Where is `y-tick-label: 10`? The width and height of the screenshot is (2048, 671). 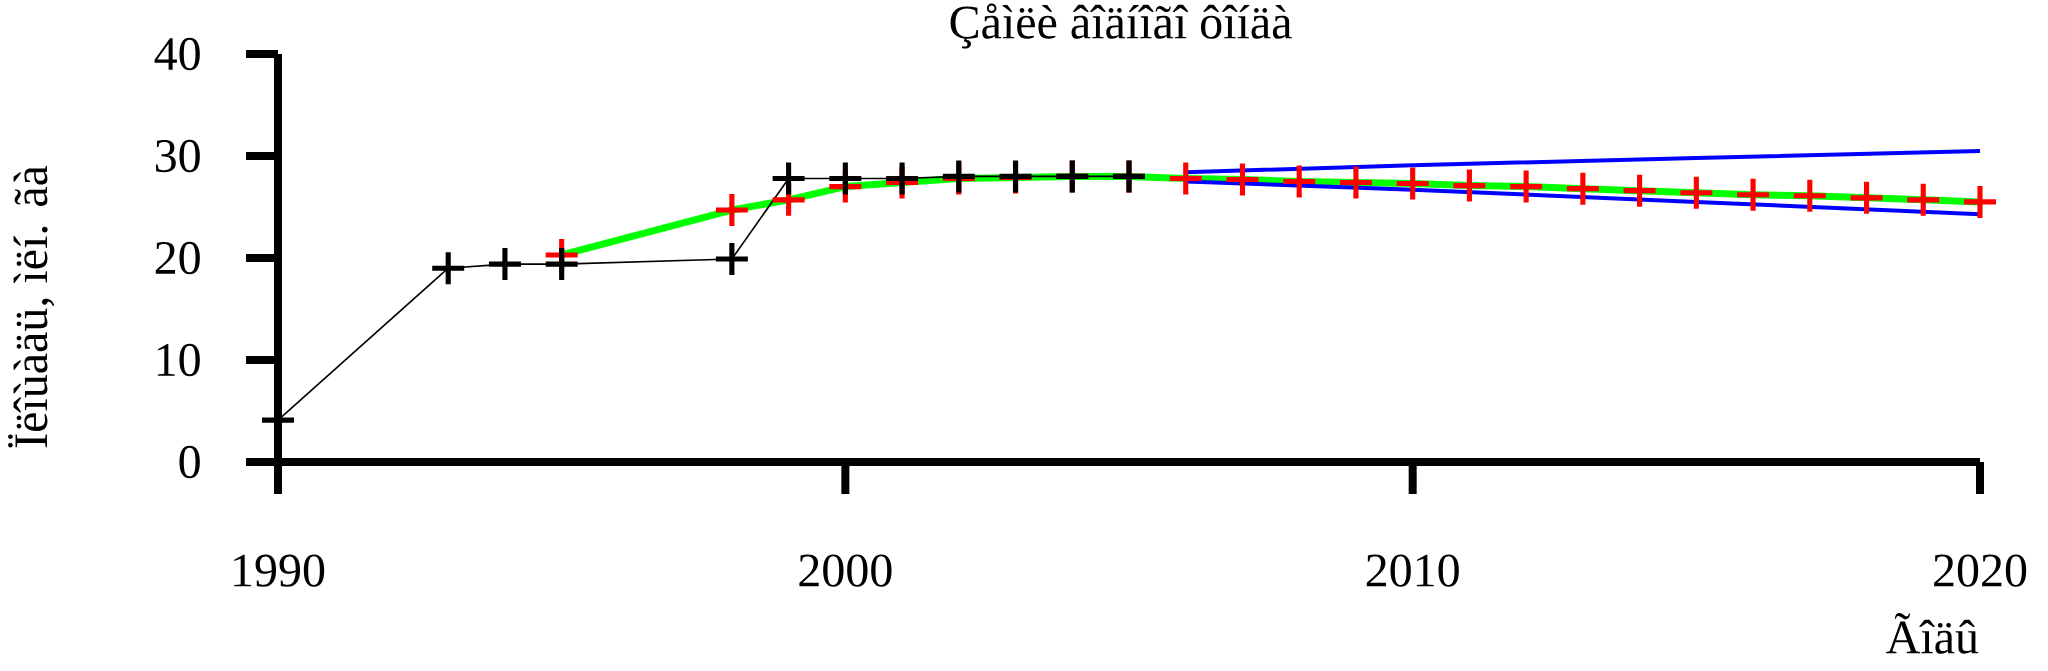
y-tick-label: 10 is located at coordinates (178, 360).